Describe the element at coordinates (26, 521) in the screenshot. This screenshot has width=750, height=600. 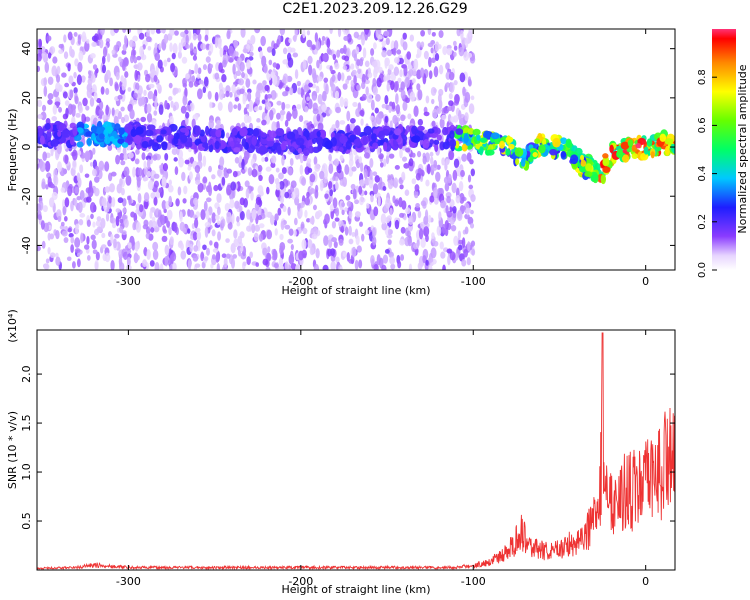
I see `y-tick-label: 0.5` at that location.